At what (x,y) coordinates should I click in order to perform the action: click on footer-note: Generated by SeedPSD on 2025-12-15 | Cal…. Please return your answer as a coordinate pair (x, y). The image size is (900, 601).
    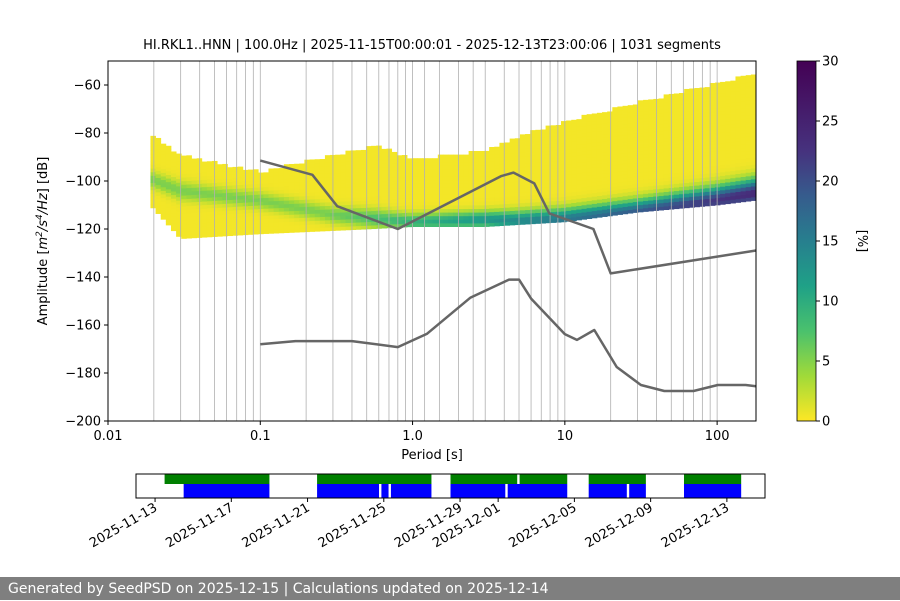
    Looking at the image, I should click on (450, 588).